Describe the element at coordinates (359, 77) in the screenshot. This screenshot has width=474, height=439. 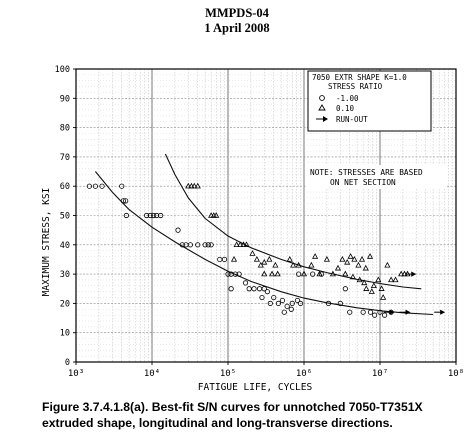
I see `legend-title-1: 7050 EXTR SHAPE K=1.0` at that location.